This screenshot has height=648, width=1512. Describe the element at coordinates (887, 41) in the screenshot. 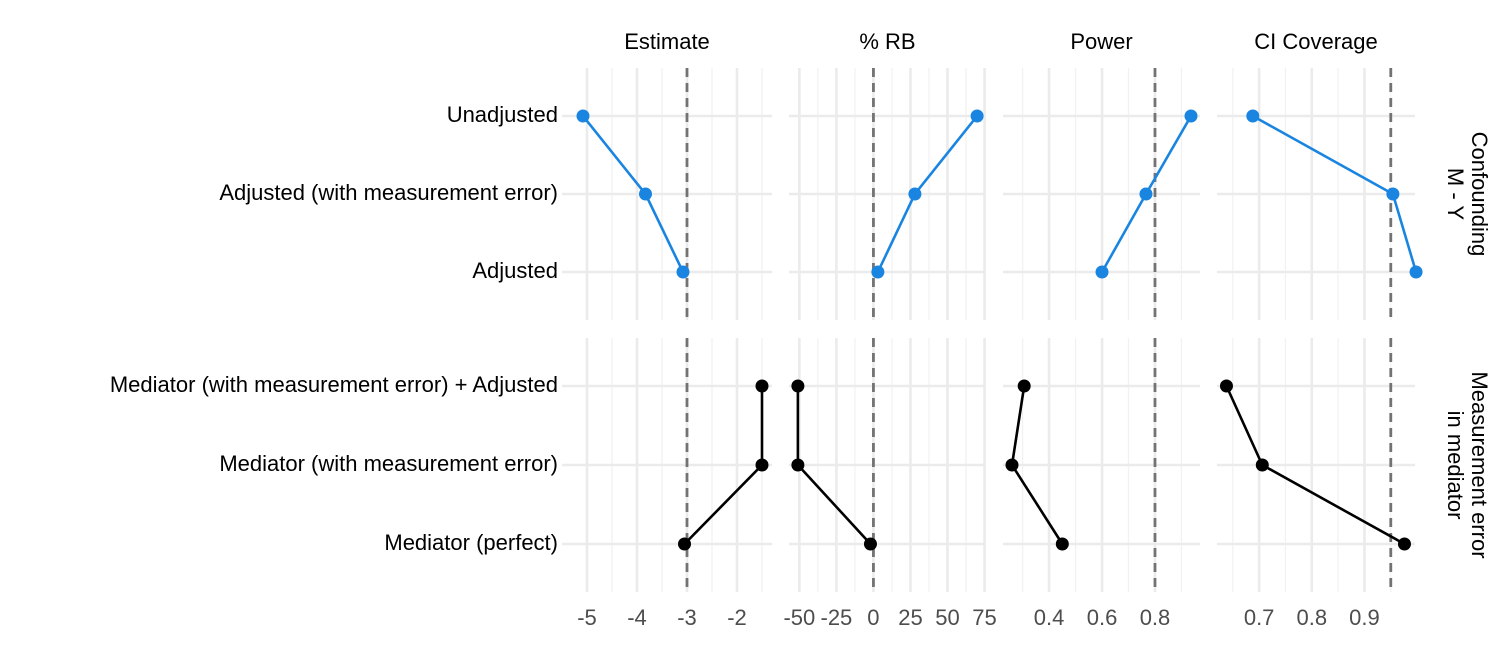

I see `column-title: % RB` at that location.